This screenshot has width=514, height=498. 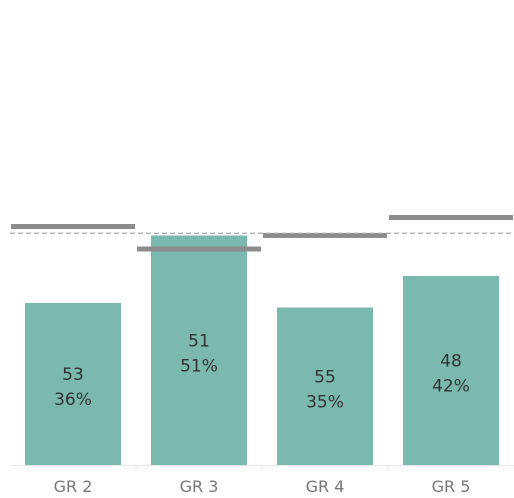 What do you see at coordinates (451, 387) in the screenshot?
I see `bar-percent-label: 42%` at bounding box center [451, 387].